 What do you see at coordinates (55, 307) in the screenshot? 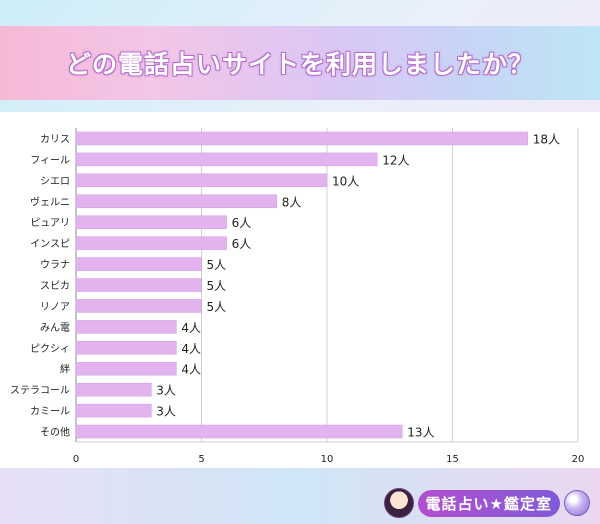
I see `category-label: リノア` at bounding box center [55, 307].